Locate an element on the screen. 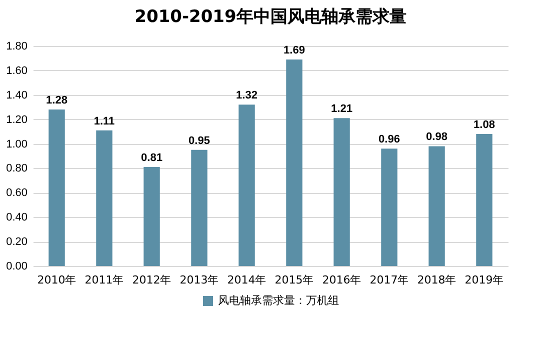 This screenshot has width=541, height=343. data-label: 1.28 is located at coordinates (57, 100).